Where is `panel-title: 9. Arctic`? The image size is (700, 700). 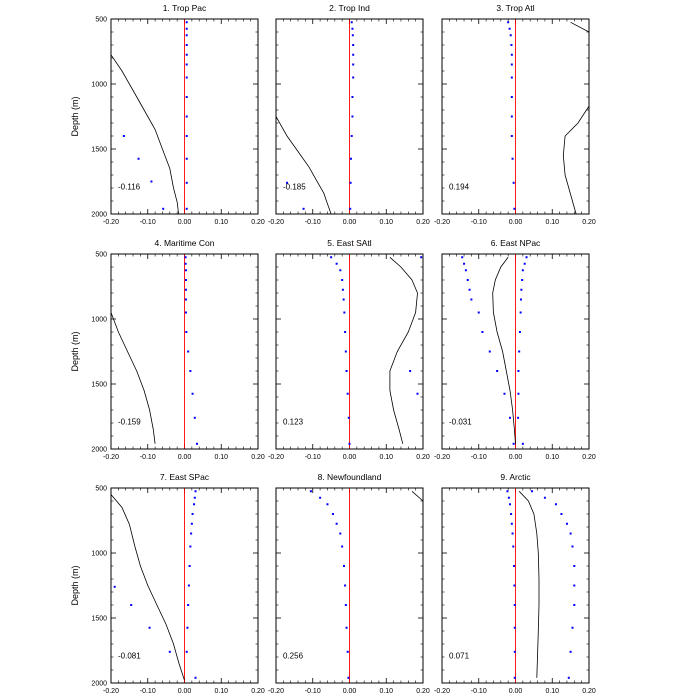
panel-title: 9. Arctic is located at coordinates (515, 477).